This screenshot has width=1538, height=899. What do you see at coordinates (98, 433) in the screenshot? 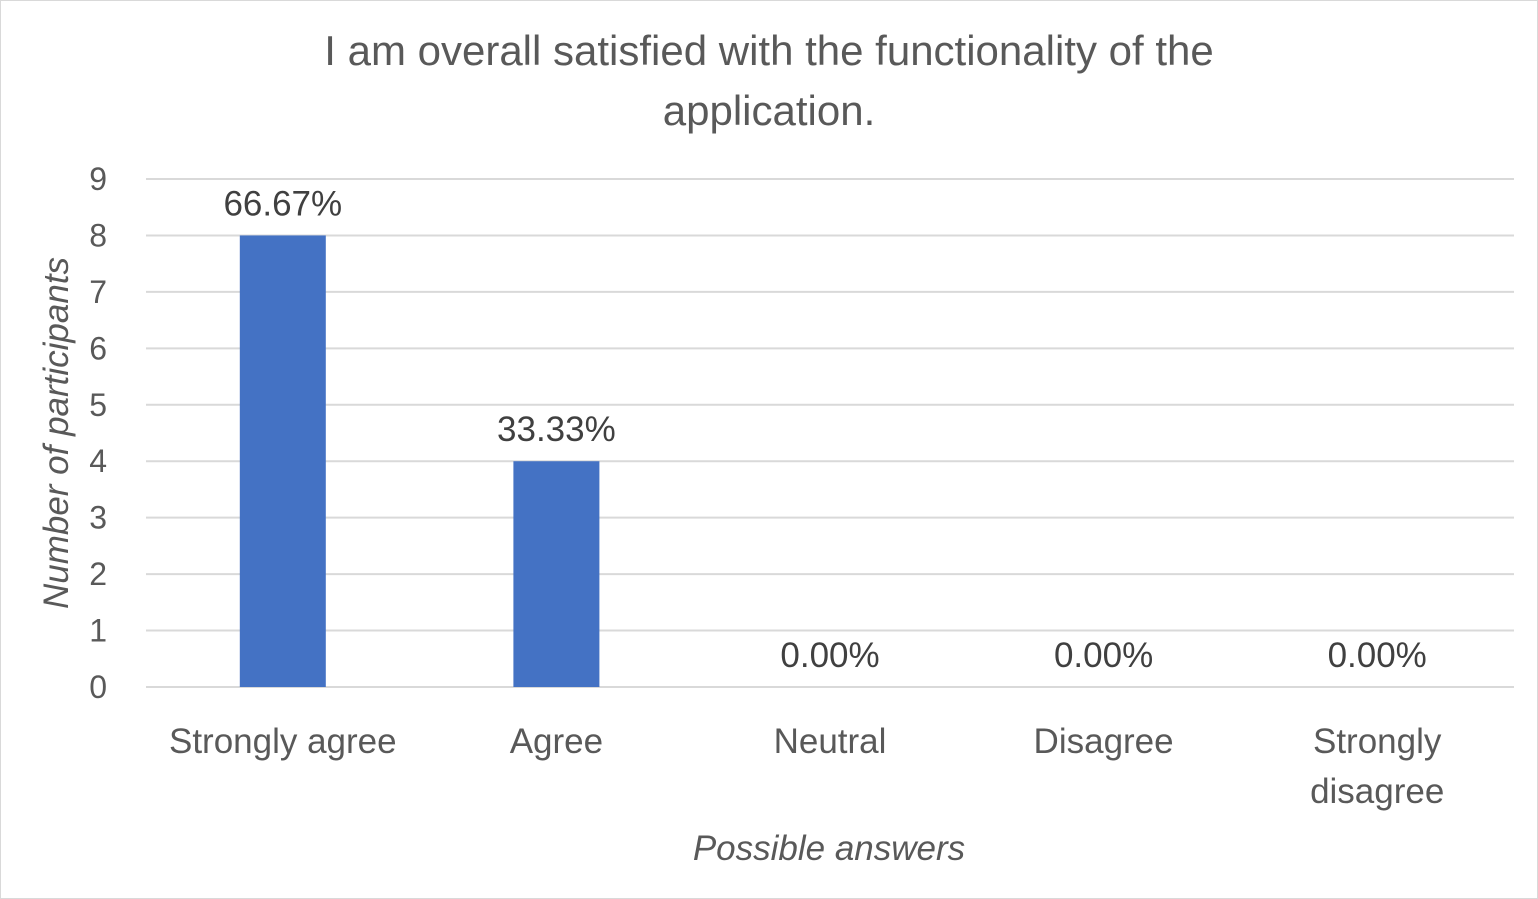
I see `y-axis-ticks: 0 1 2 3 4 5 6 7 8 9` at bounding box center [98, 433].